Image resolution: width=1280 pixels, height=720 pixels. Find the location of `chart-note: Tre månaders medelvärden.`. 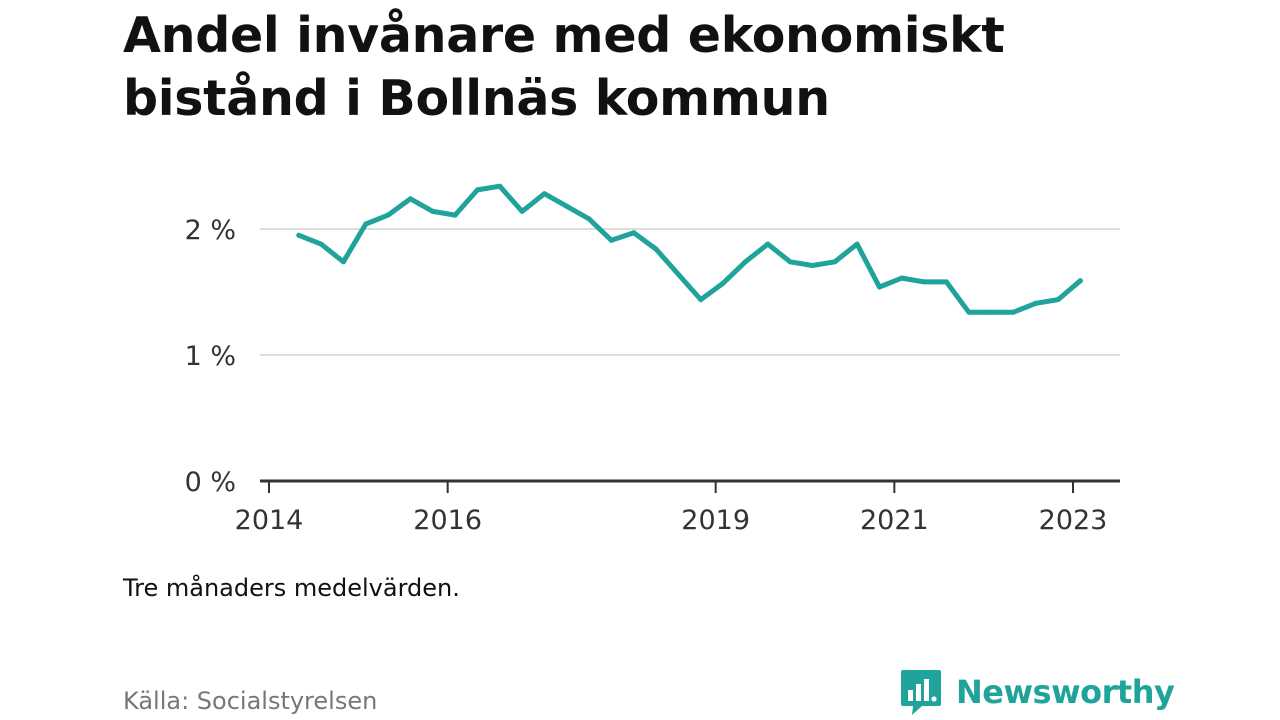

chart-note: Tre månaders medelvärden. is located at coordinates (291, 588).